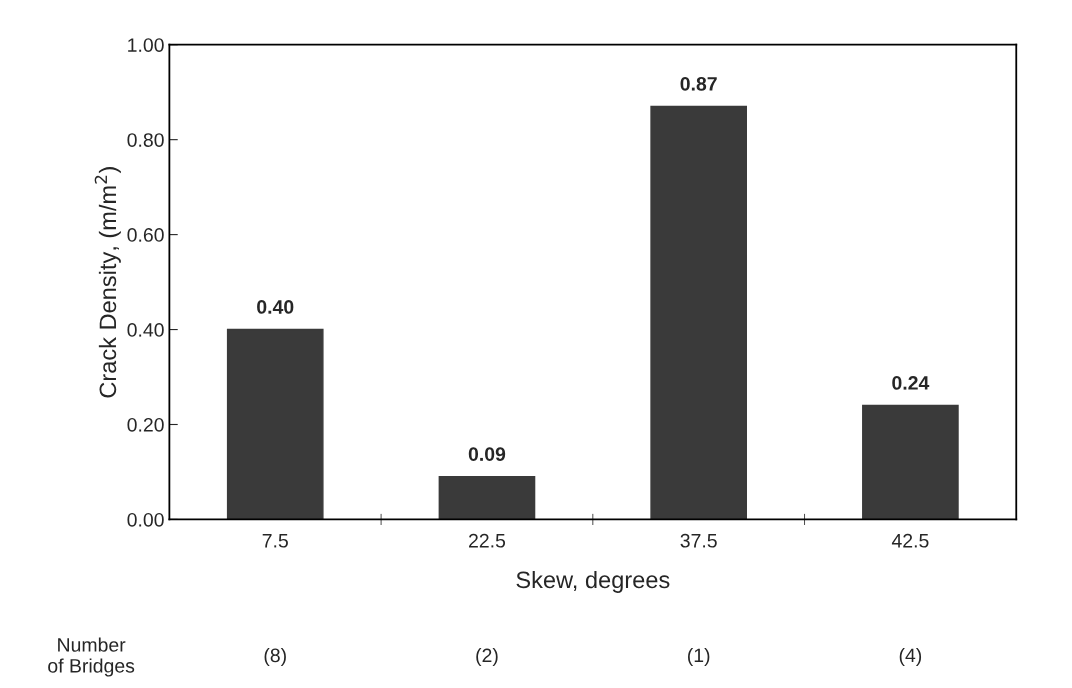 The width and height of the screenshot is (1072, 688). Describe the element at coordinates (275, 307) in the screenshot. I see `data-label: 0.40` at that location.